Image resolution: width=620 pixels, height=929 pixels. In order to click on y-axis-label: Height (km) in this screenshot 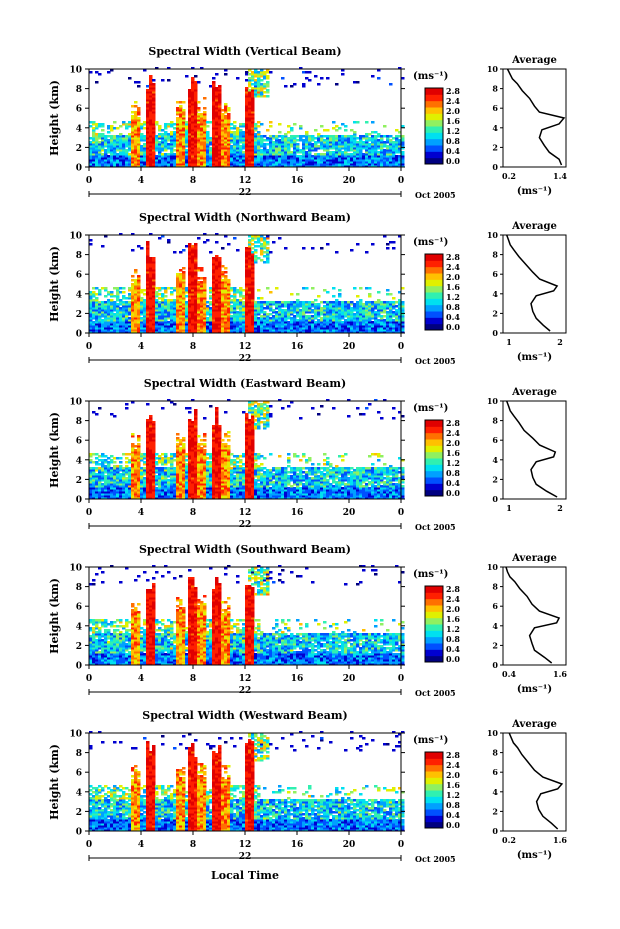, I will do `click(54, 284)`.